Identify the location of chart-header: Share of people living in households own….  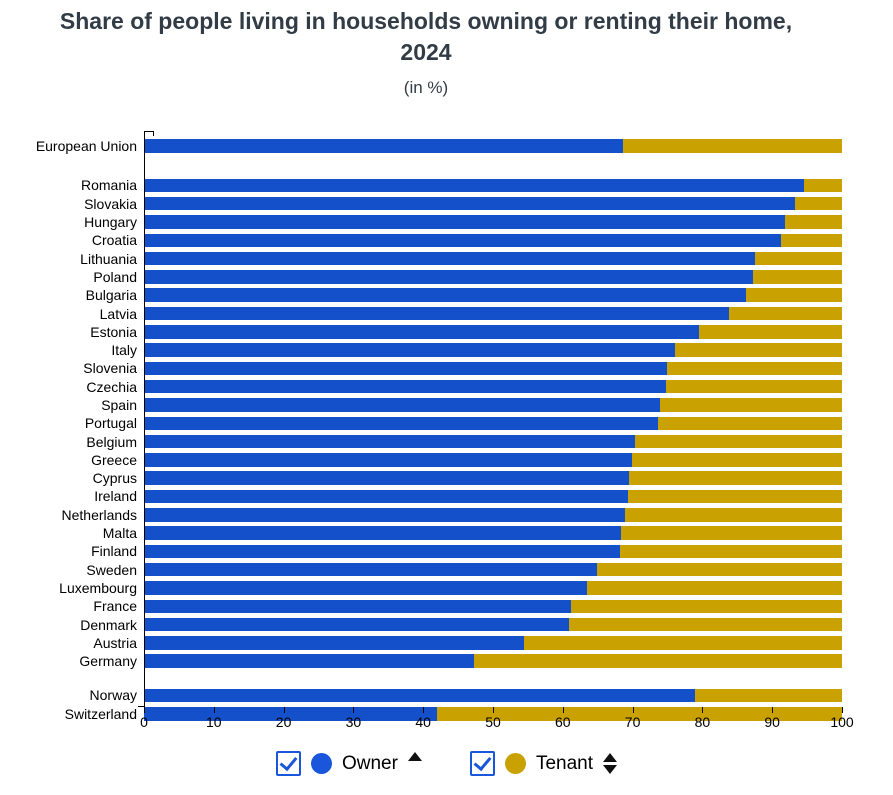
(426, 52).